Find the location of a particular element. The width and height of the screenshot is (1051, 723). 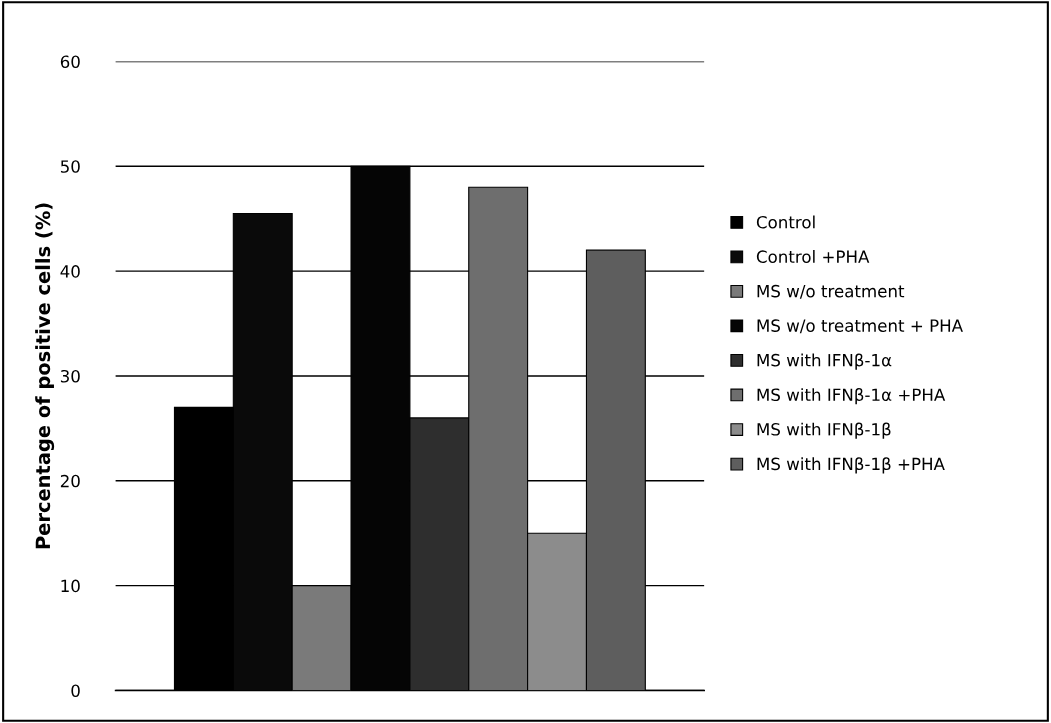

y-axis-title: Percentage of positive cells (%) is located at coordinates (45, 376).